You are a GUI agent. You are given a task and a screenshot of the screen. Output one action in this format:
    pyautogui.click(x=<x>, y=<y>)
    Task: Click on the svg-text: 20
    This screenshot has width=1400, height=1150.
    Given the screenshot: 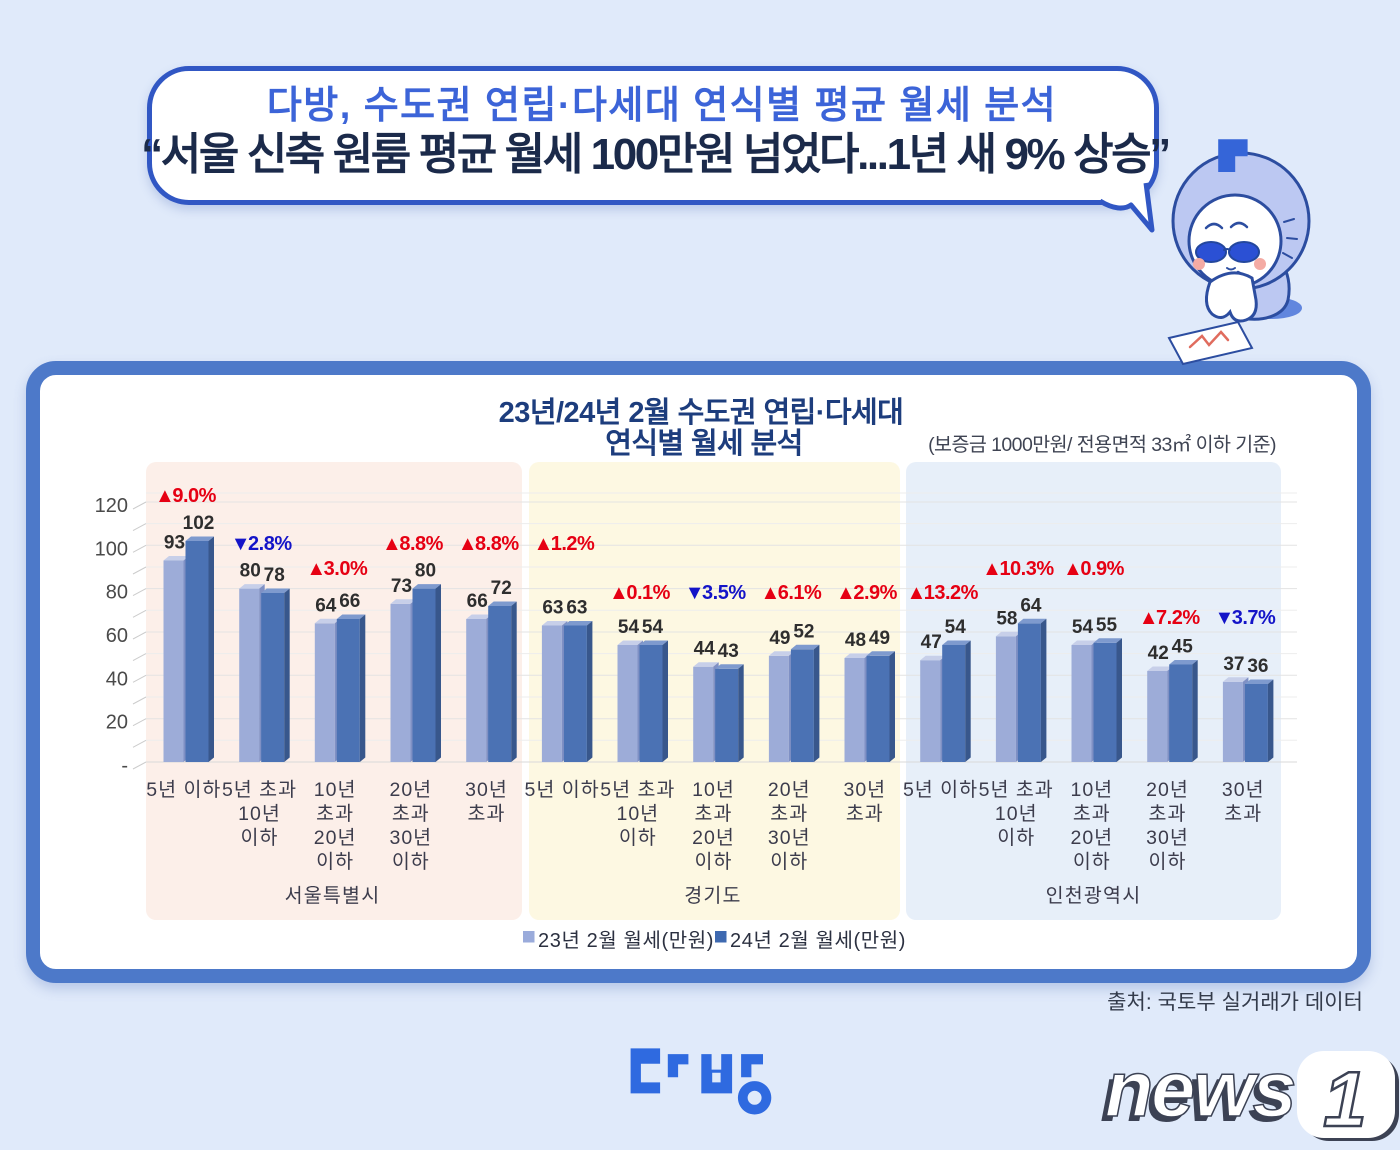 What is the action you would take?
    pyautogui.click(x=117, y=723)
    